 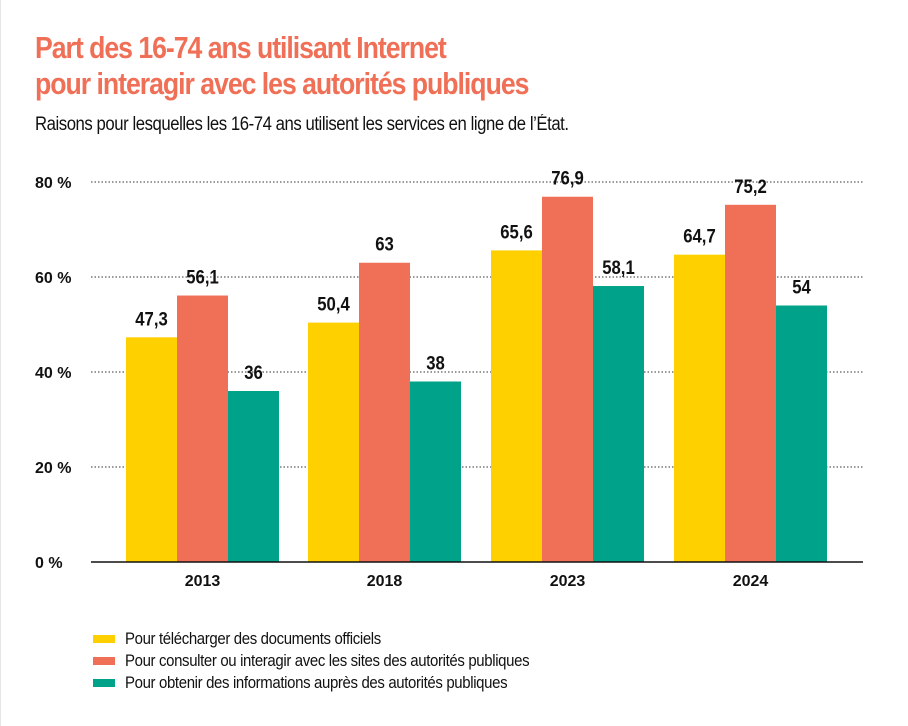 What do you see at coordinates (567, 178) in the screenshot?
I see `data-label: 76,9` at bounding box center [567, 178].